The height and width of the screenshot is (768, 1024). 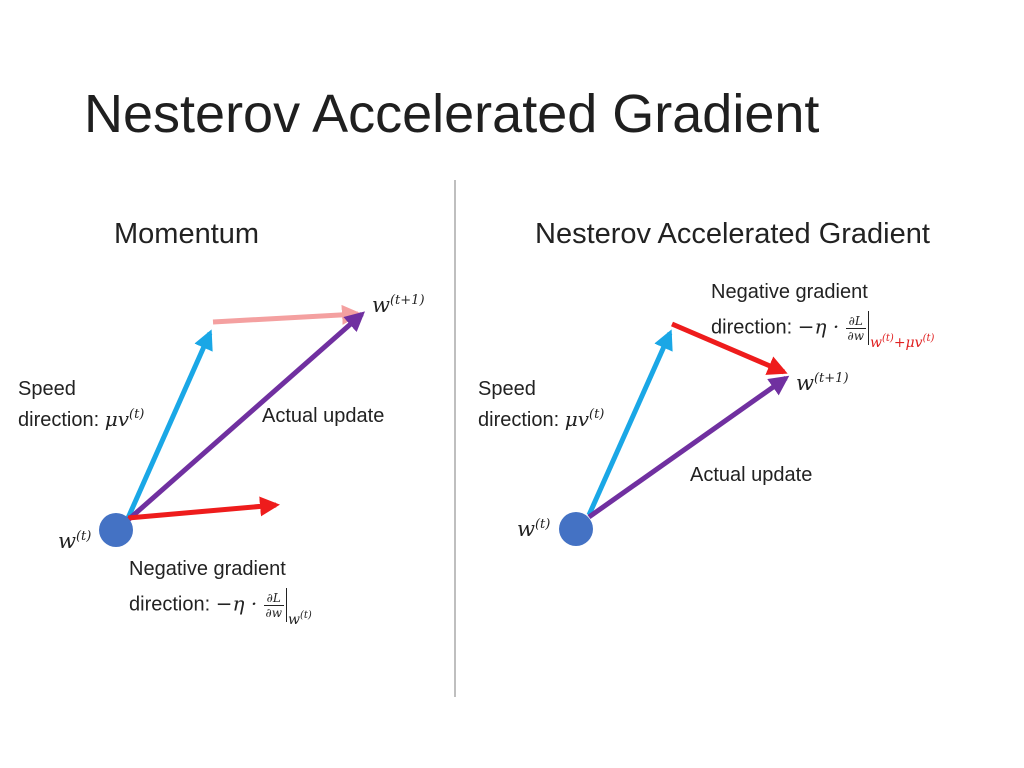 I want to click on momentum-negative-gradient-arrow, so click(x=203, y=508).